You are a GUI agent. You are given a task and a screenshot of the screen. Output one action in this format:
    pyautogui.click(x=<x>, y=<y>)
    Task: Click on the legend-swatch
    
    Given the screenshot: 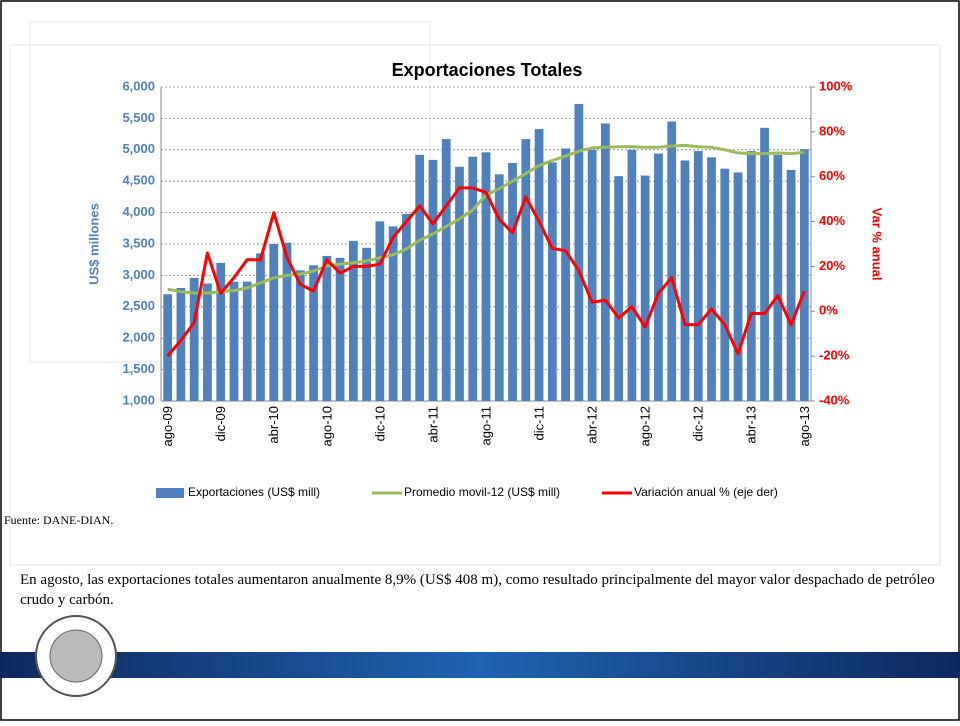 What is the action you would take?
    pyautogui.click(x=170, y=493)
    